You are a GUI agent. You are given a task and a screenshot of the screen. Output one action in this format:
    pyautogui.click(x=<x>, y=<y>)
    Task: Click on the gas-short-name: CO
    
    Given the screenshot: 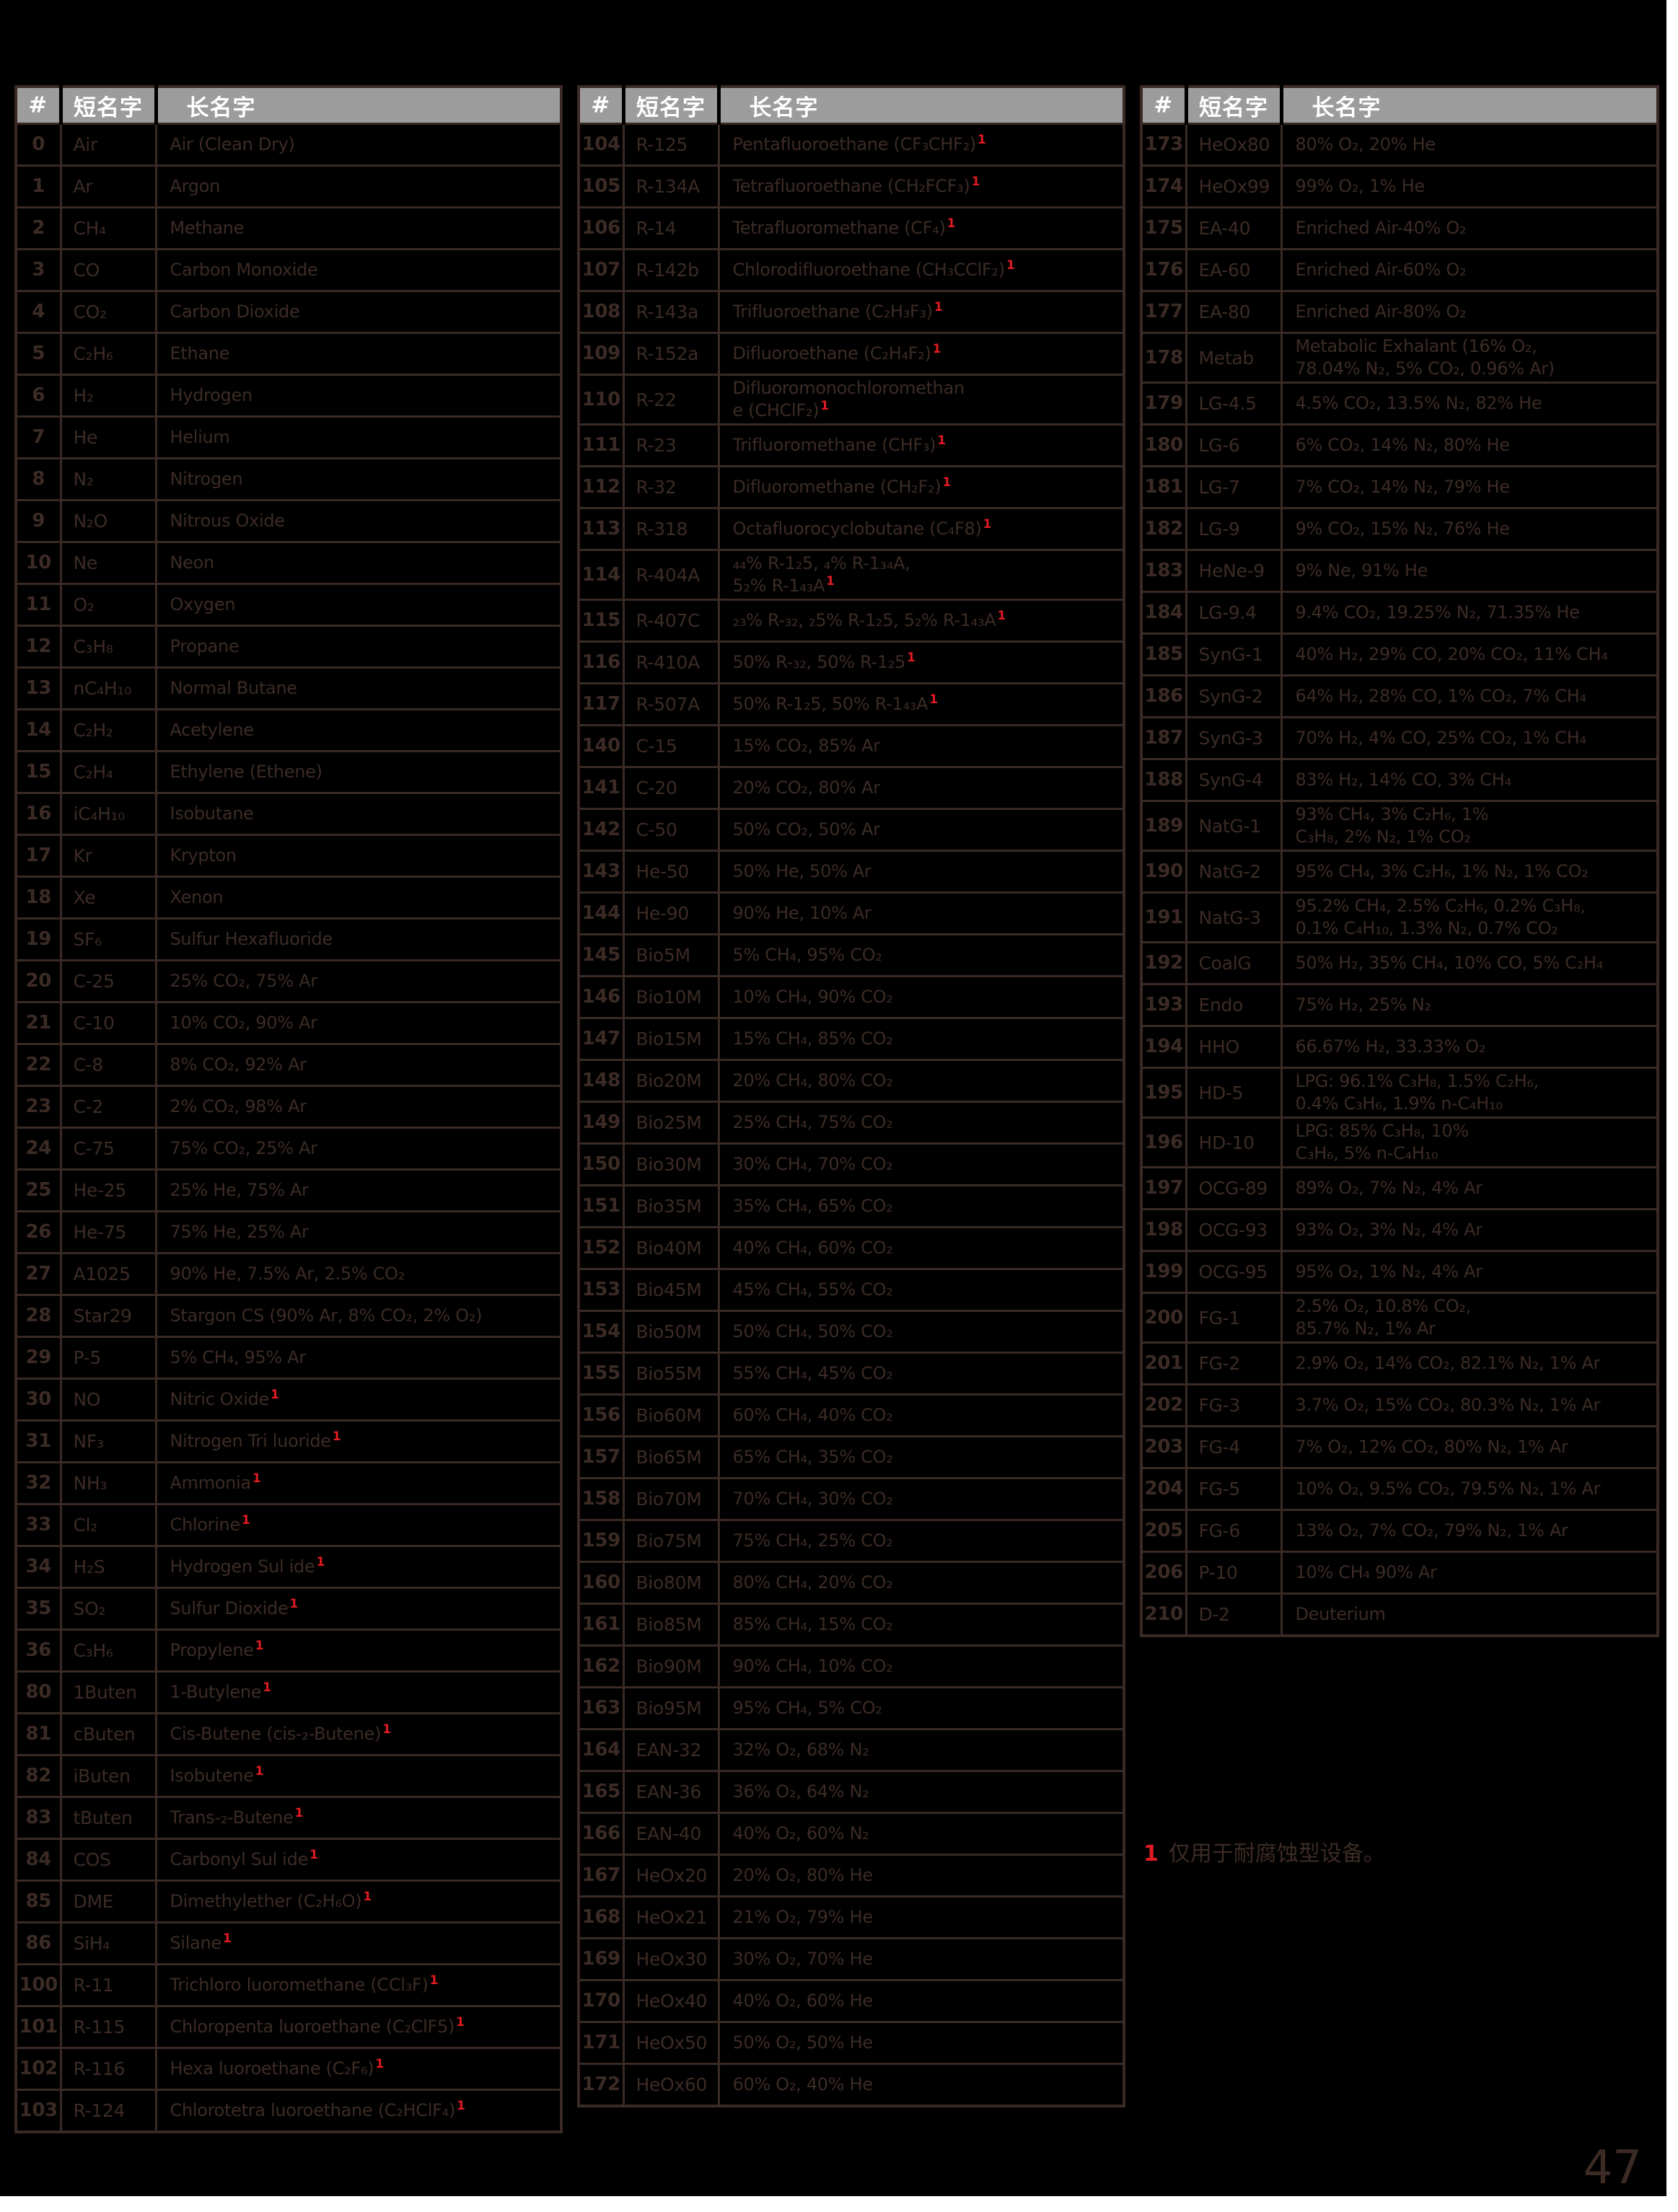 What is the action you would take?
    pyautogui.click(x=108, y=270)
    